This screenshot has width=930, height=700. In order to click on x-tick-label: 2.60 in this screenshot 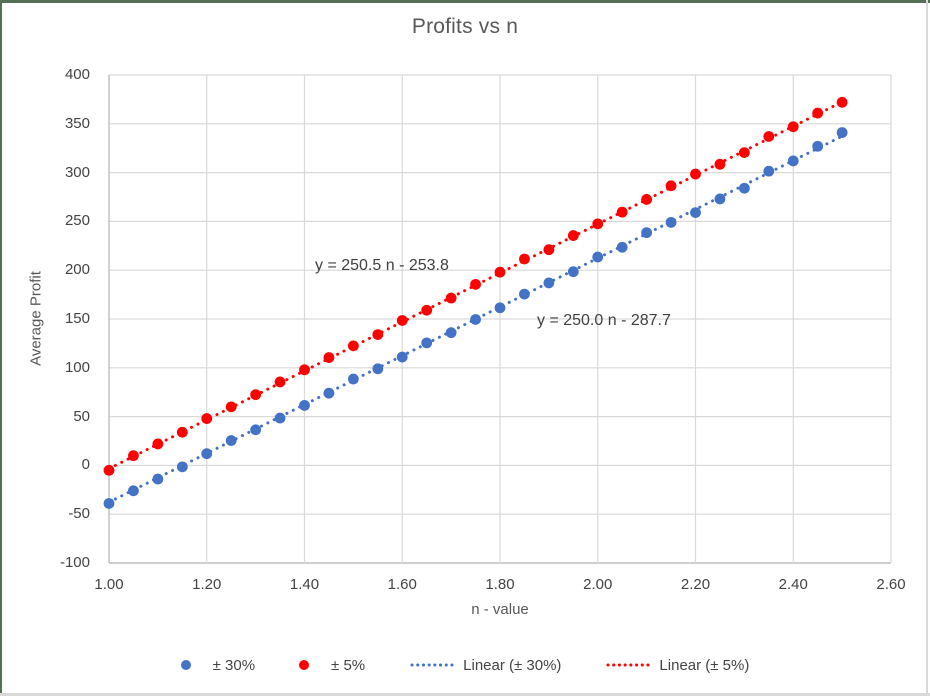, I will do `click(891, 584)`.